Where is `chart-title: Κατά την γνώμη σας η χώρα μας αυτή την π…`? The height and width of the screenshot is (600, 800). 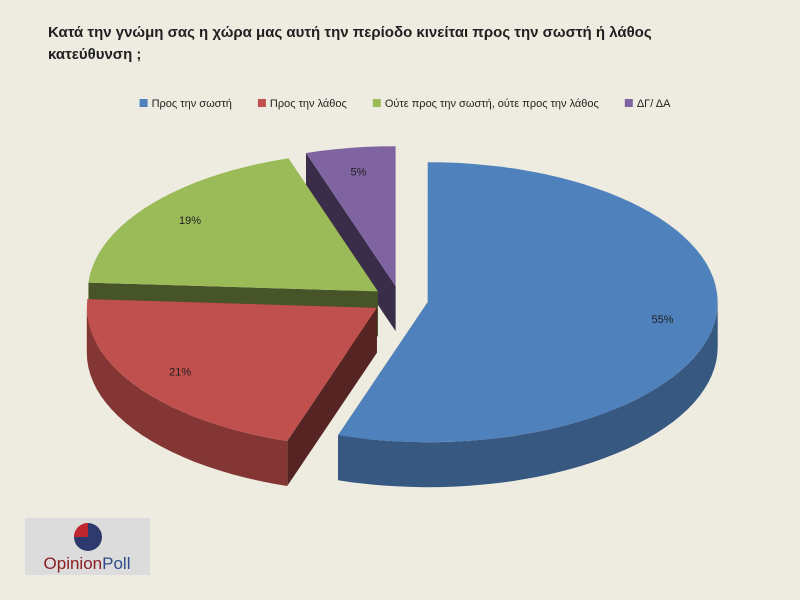
chart-title: Κατά την γνώμη σας η χώρα μας αυτή την π… is located at coordinates (350, 43).